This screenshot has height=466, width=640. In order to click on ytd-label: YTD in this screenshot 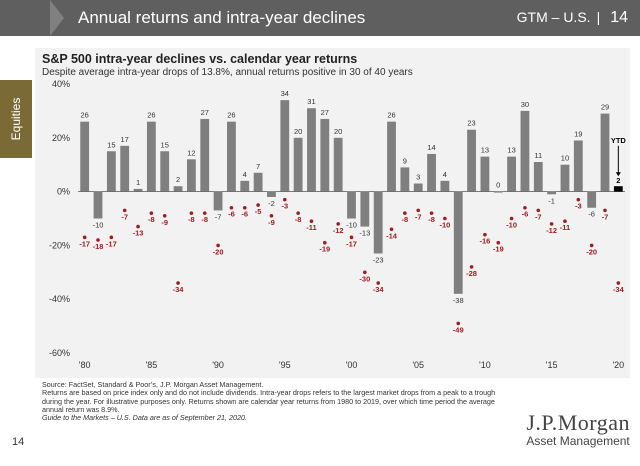, I will do `click(619, 140)`.